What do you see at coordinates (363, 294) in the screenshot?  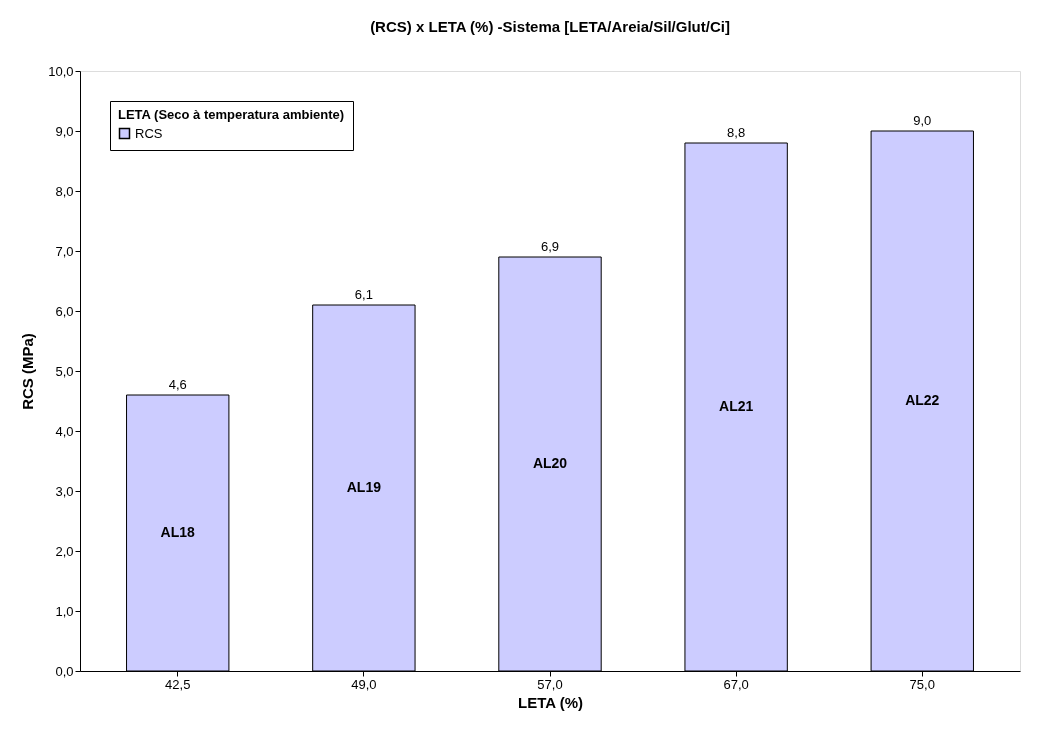 I see `text: 6,1` at bounding box center [363, 294].